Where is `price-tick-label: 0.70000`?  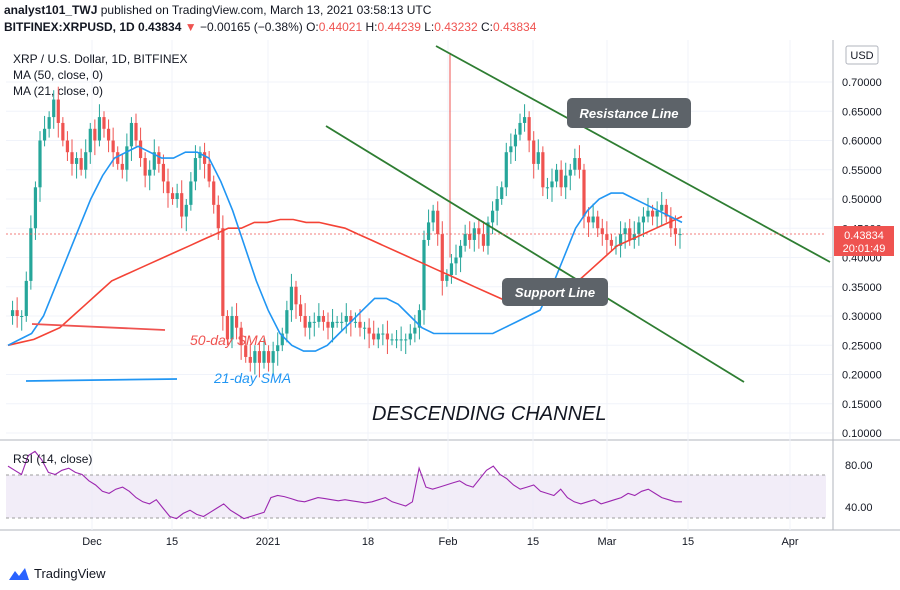
price-tick-label: 0.70000 is located at coordinates (862, 83).